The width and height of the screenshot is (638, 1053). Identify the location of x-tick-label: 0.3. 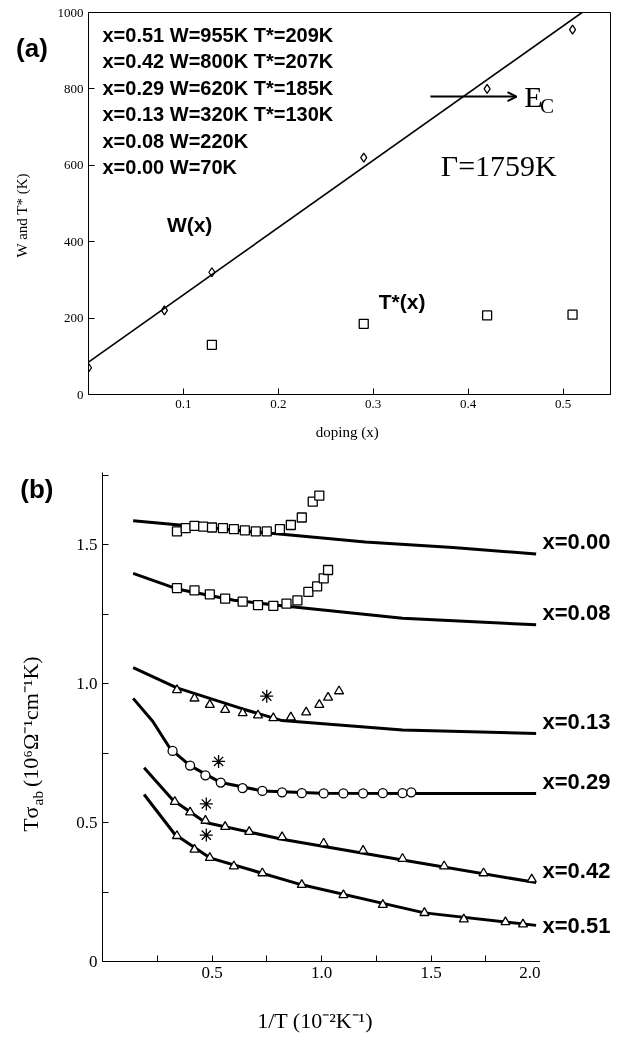
(373, 403).